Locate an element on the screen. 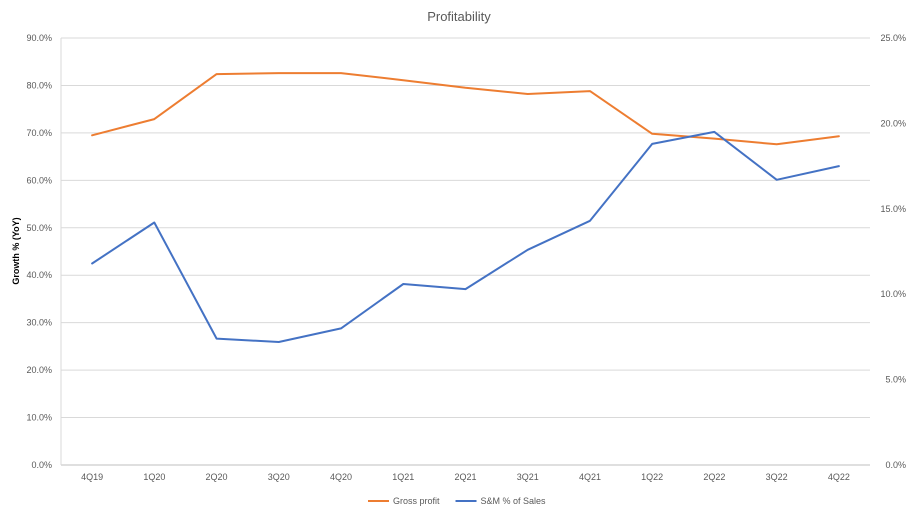 The image size is (918, 513). right-tick-label: 5.0% is located at coordinates (895, 380).